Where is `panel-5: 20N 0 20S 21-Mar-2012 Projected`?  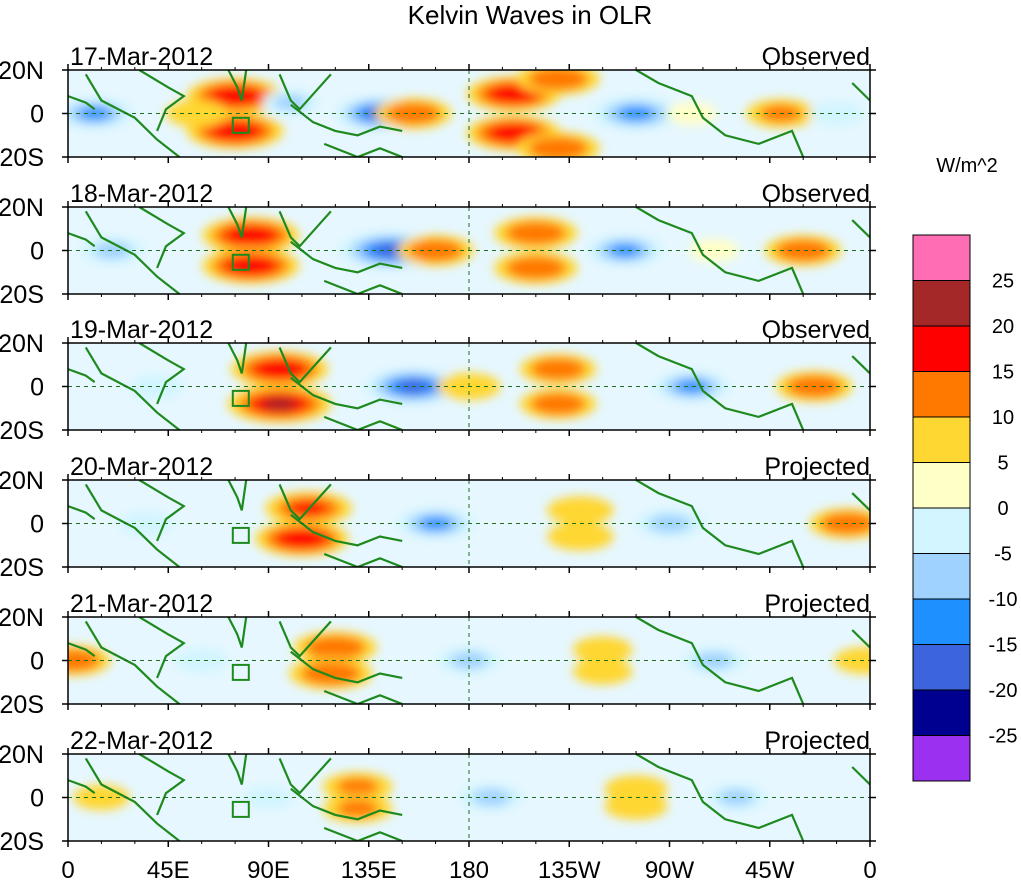 panel-5: 20N 0 20S 21-Mar-2012 Projected is located at coordinates (438, 654).